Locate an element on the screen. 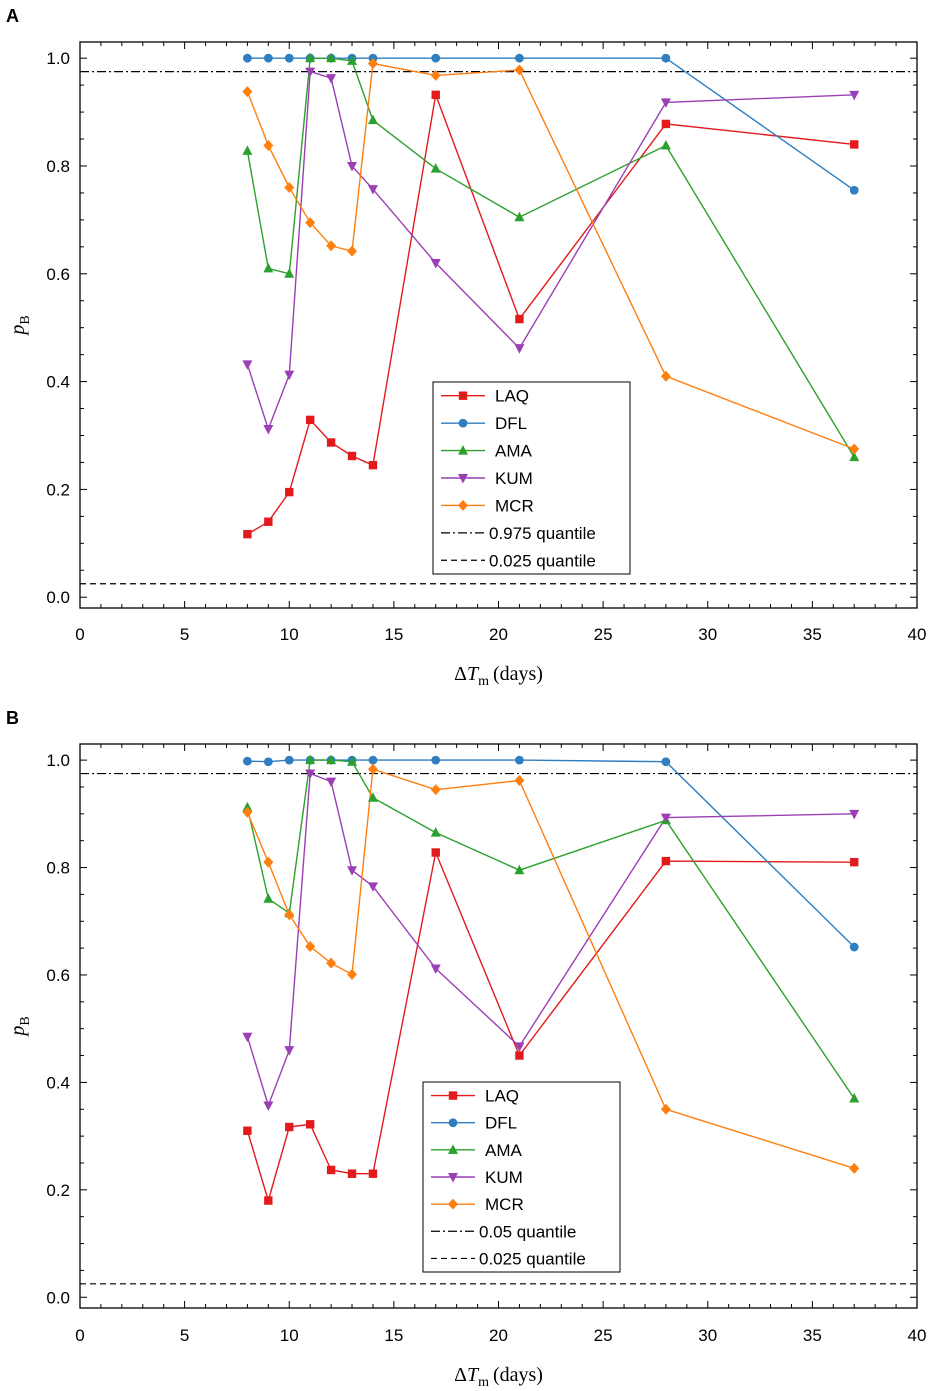 The width and height of the screenshot is (935, 1391). legend-label: MCR is located at coordinates (504, 1204).